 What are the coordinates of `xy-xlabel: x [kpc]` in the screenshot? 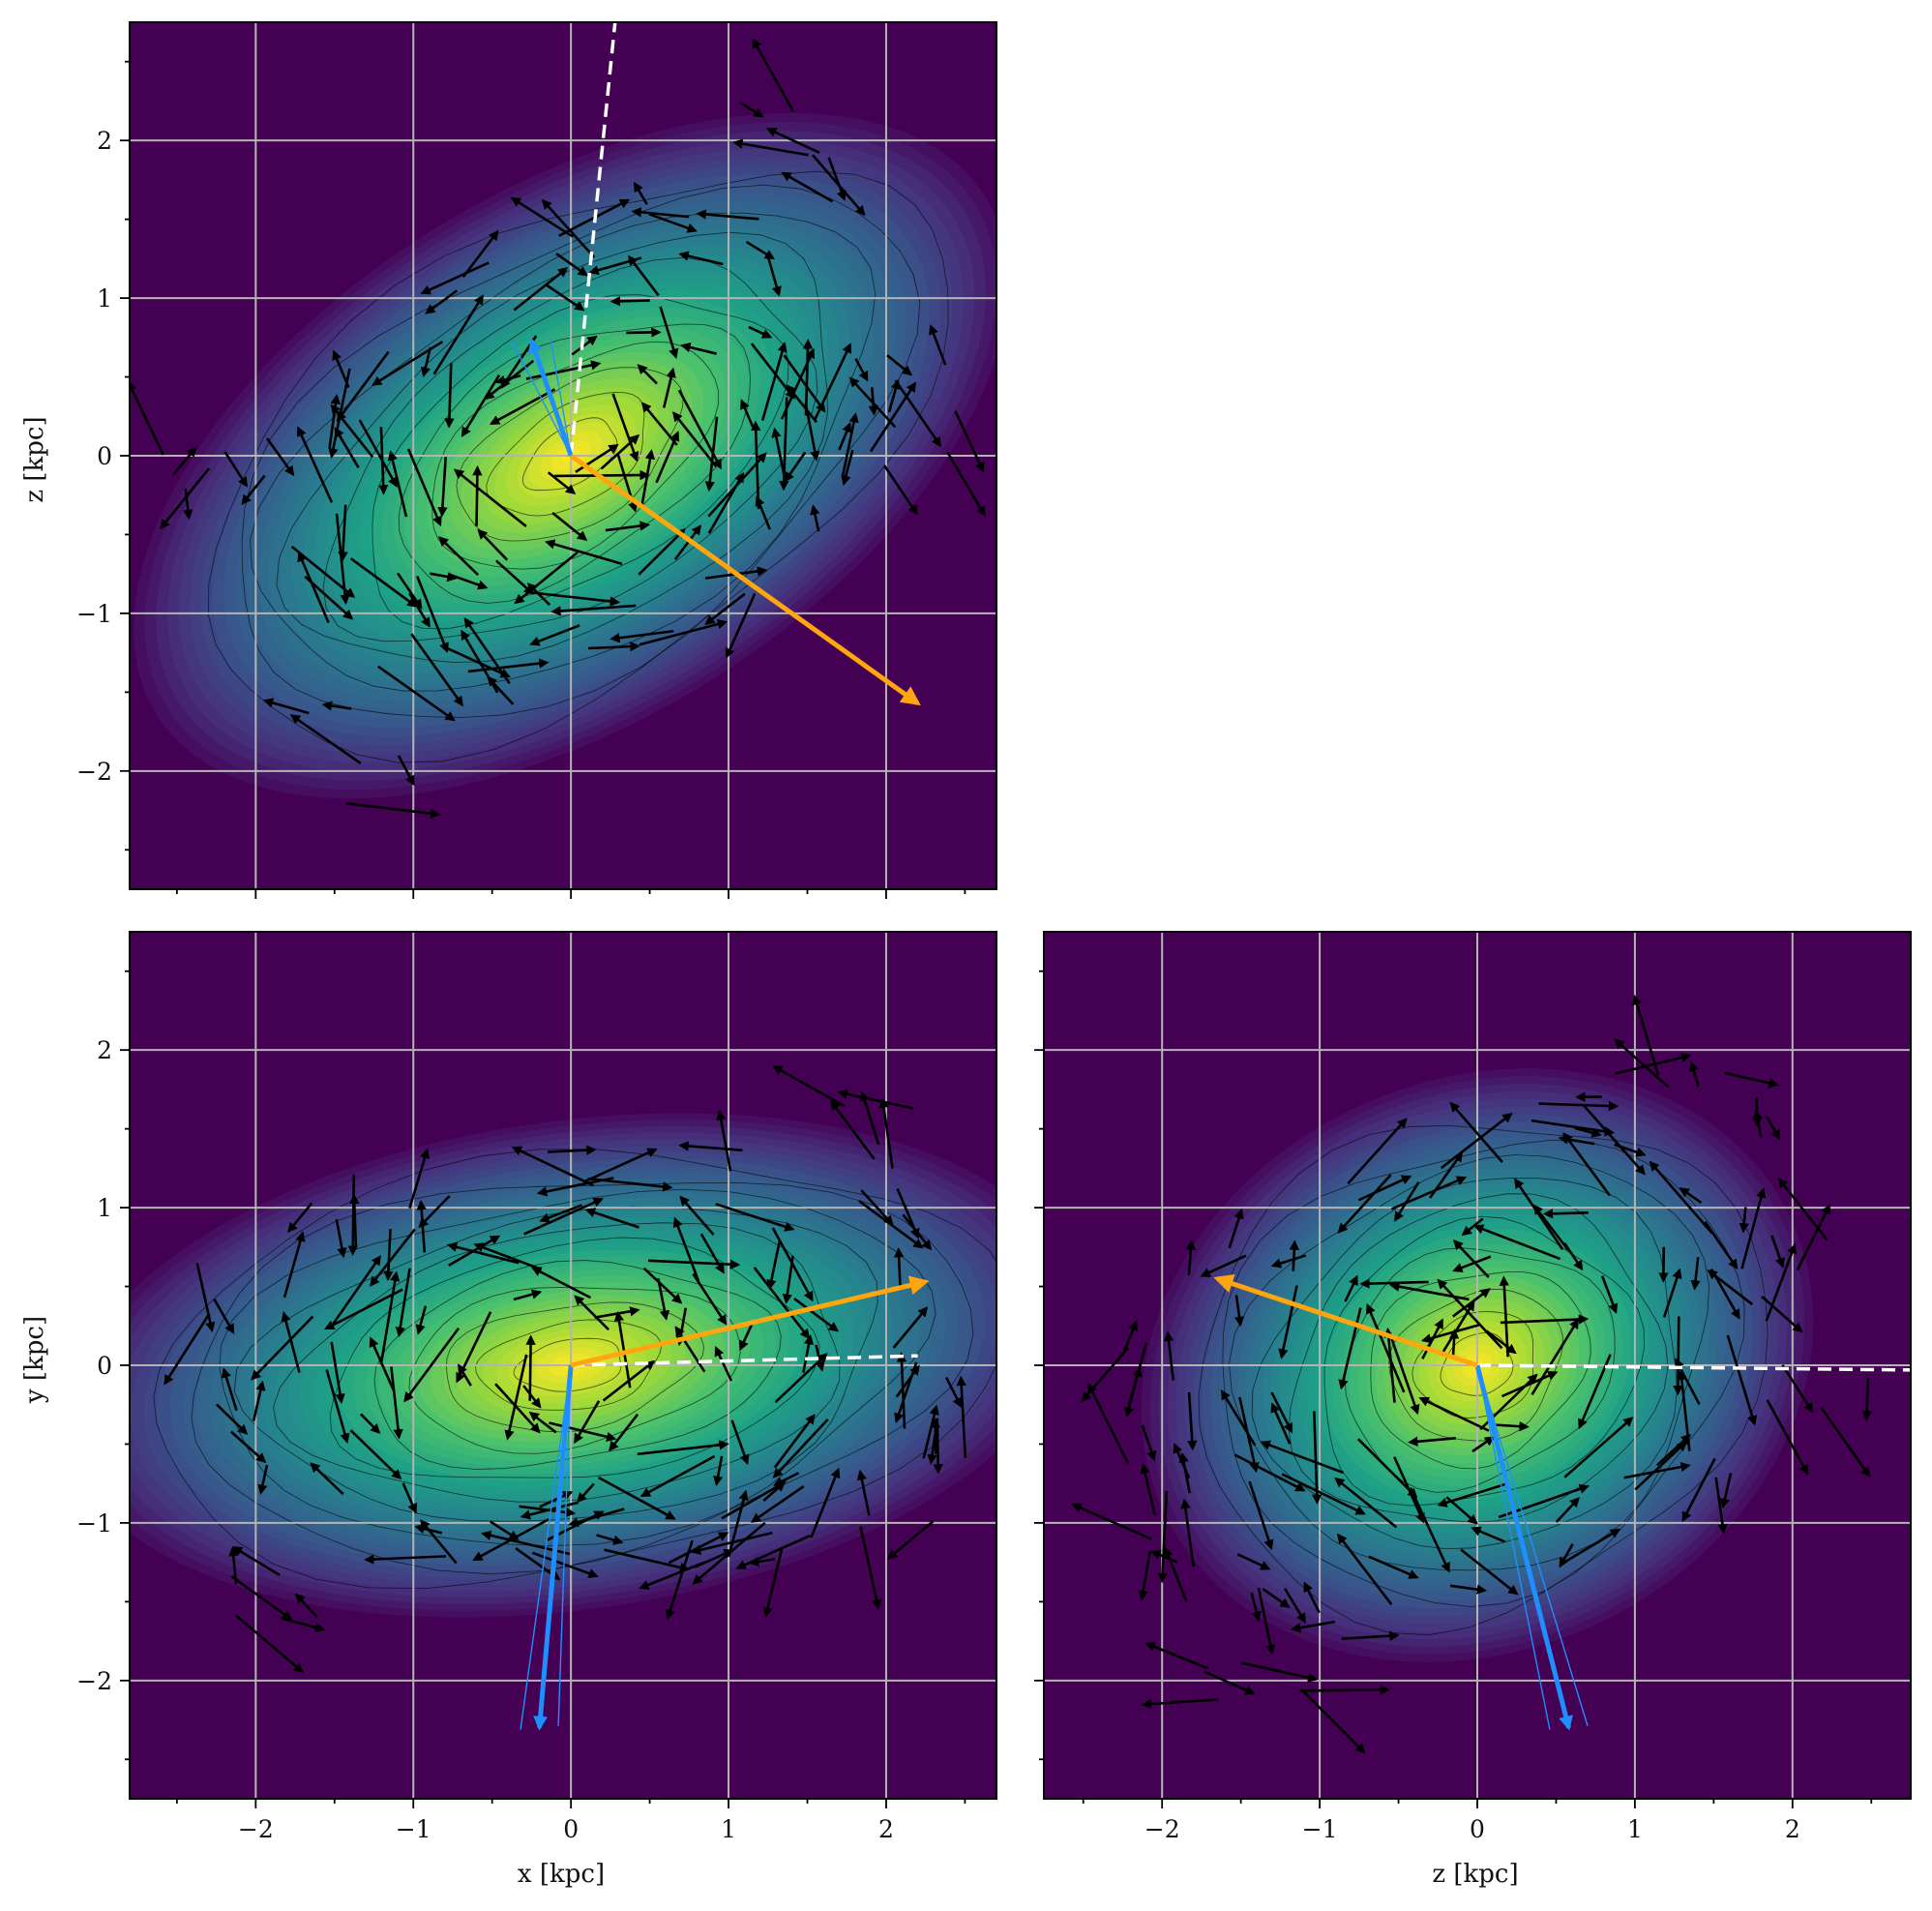 It's located at (561, 1874).